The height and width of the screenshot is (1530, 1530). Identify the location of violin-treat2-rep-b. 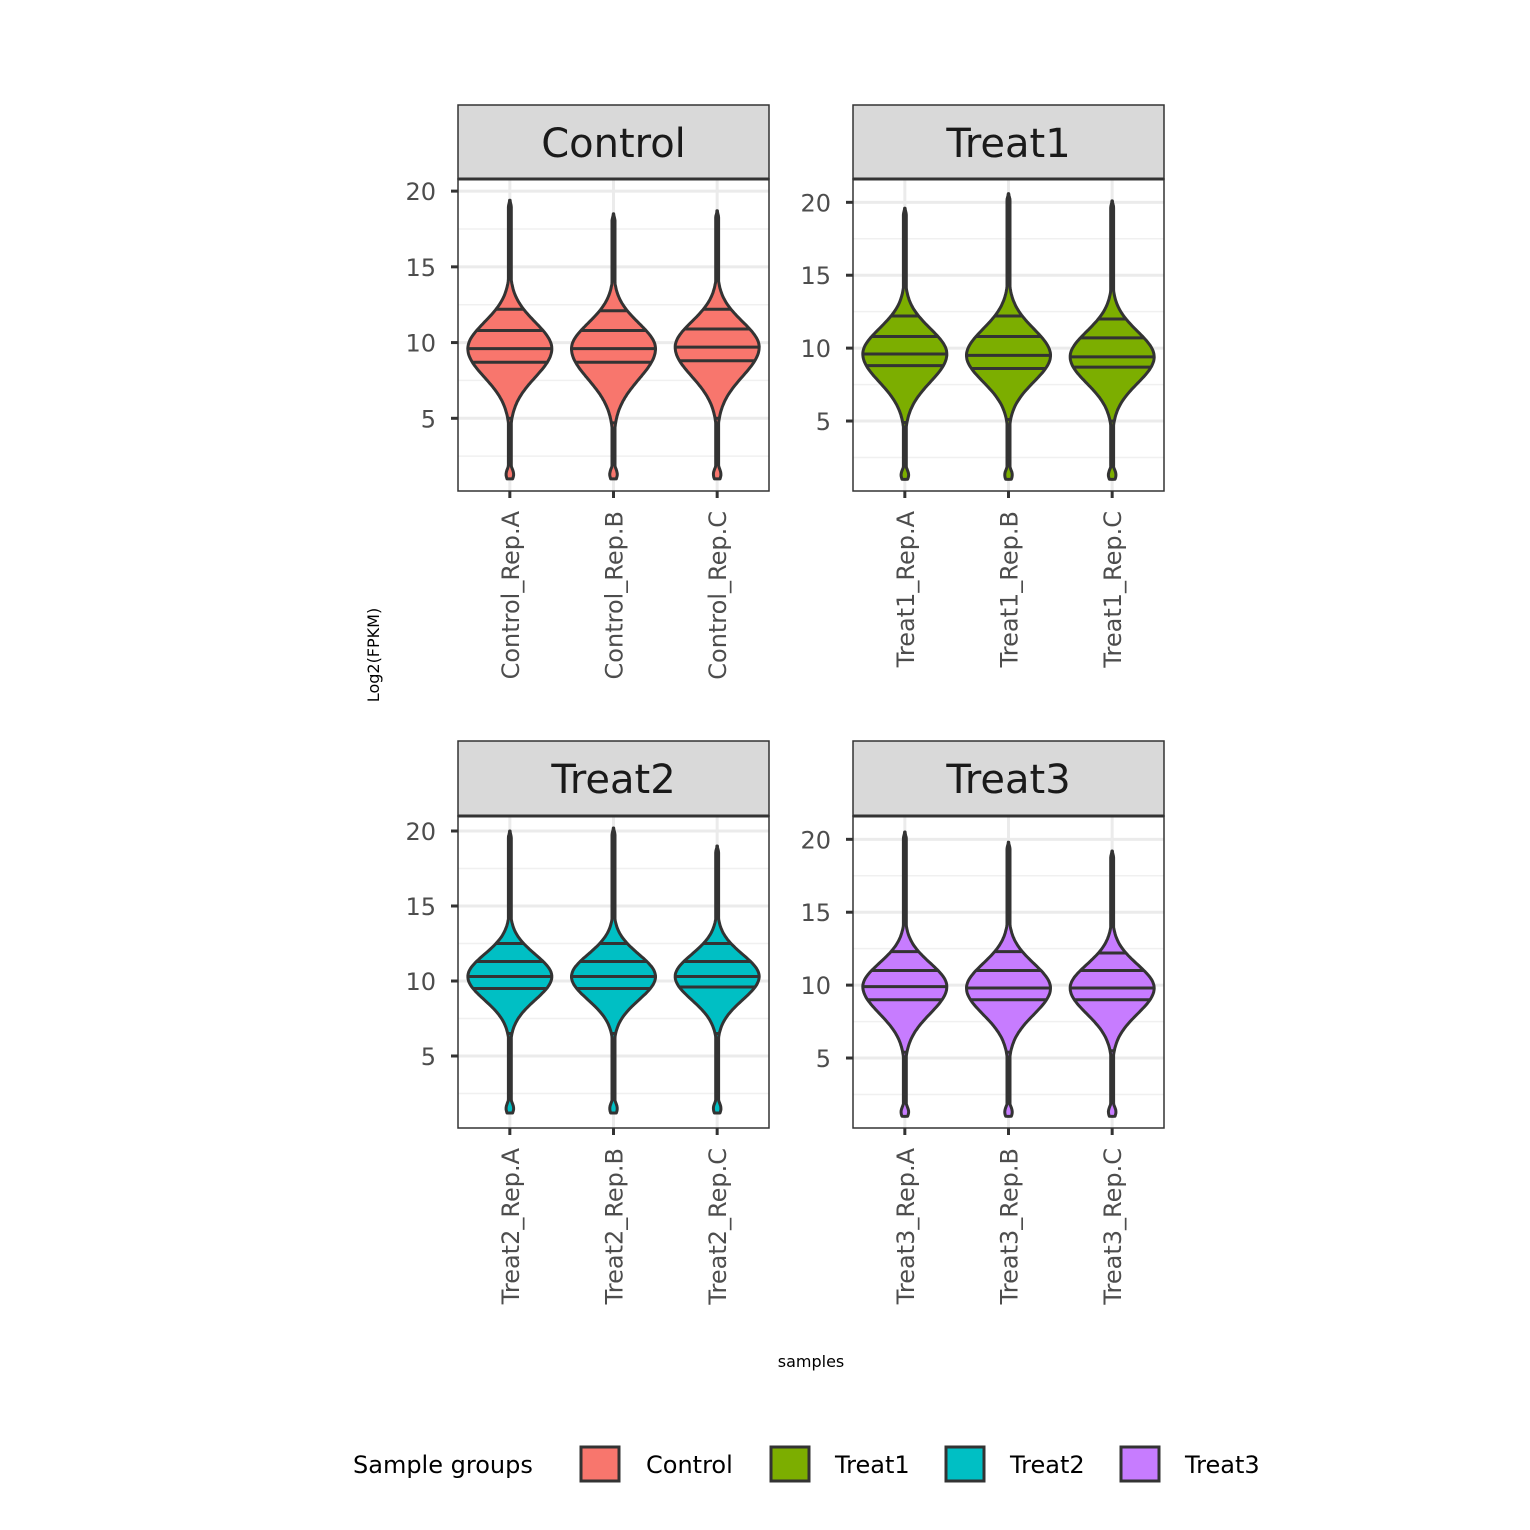
(613, 970).